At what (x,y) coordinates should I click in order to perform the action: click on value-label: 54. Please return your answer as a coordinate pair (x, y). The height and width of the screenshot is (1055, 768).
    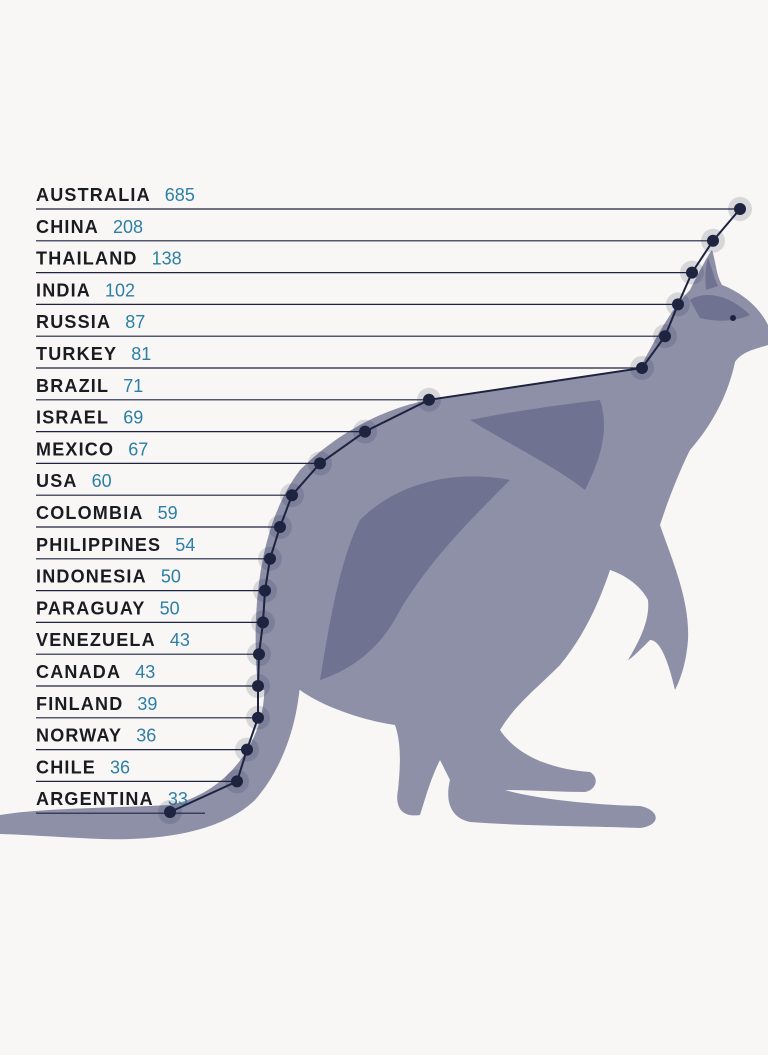
    Looking at the image, I should click on (185, 545).